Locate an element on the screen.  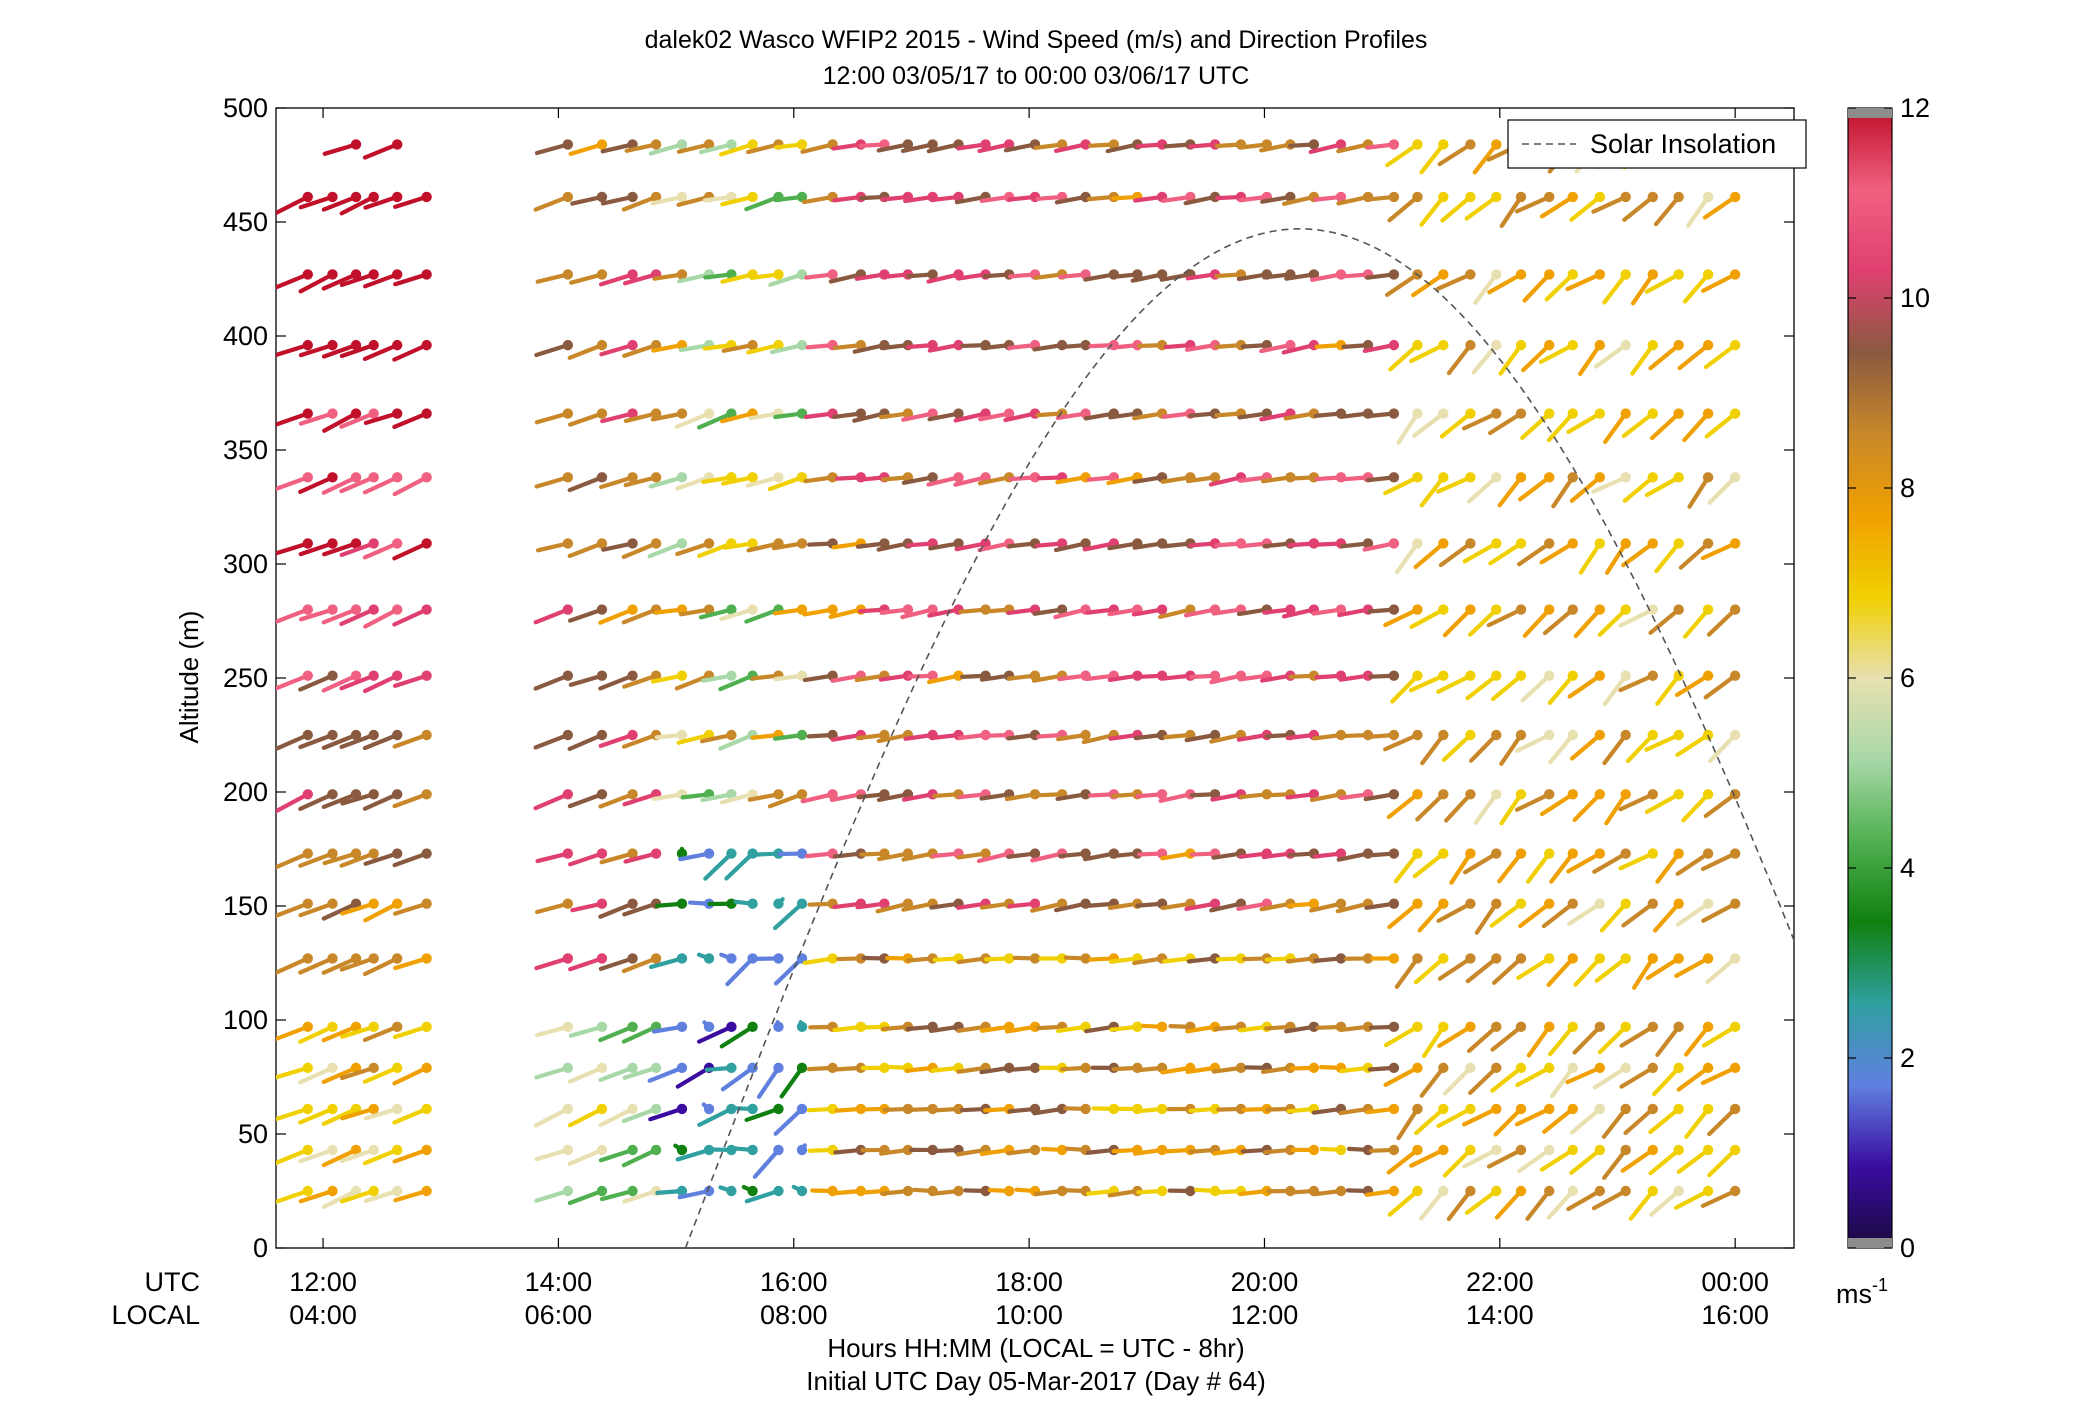
legend-box is located at coordinates (1657, 144).